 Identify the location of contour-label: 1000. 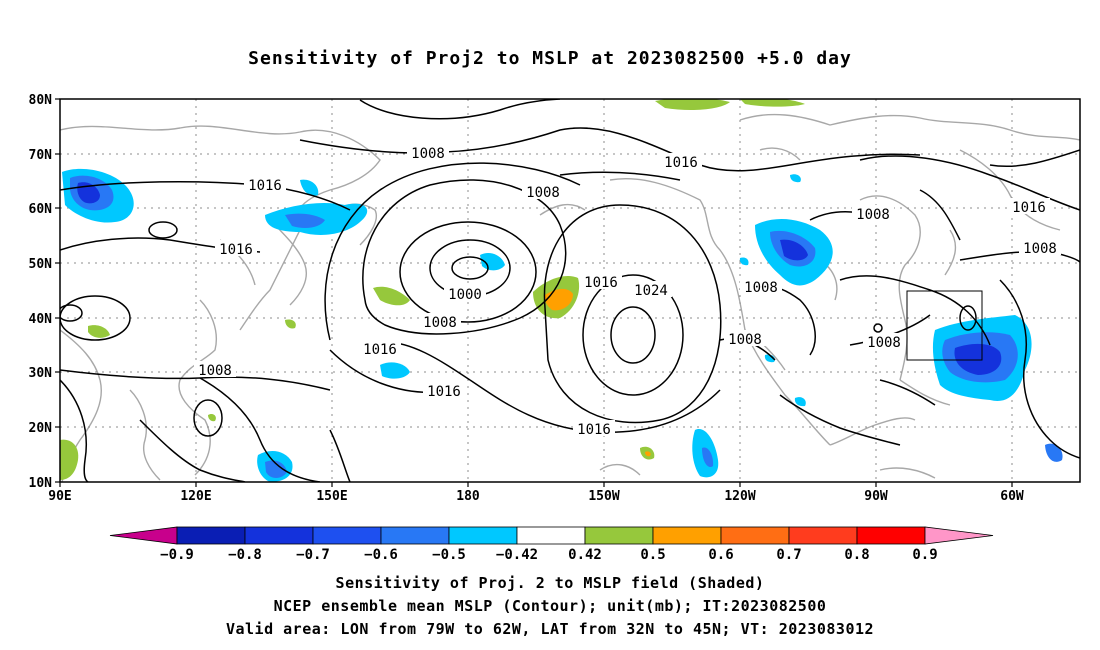
(465, 295).